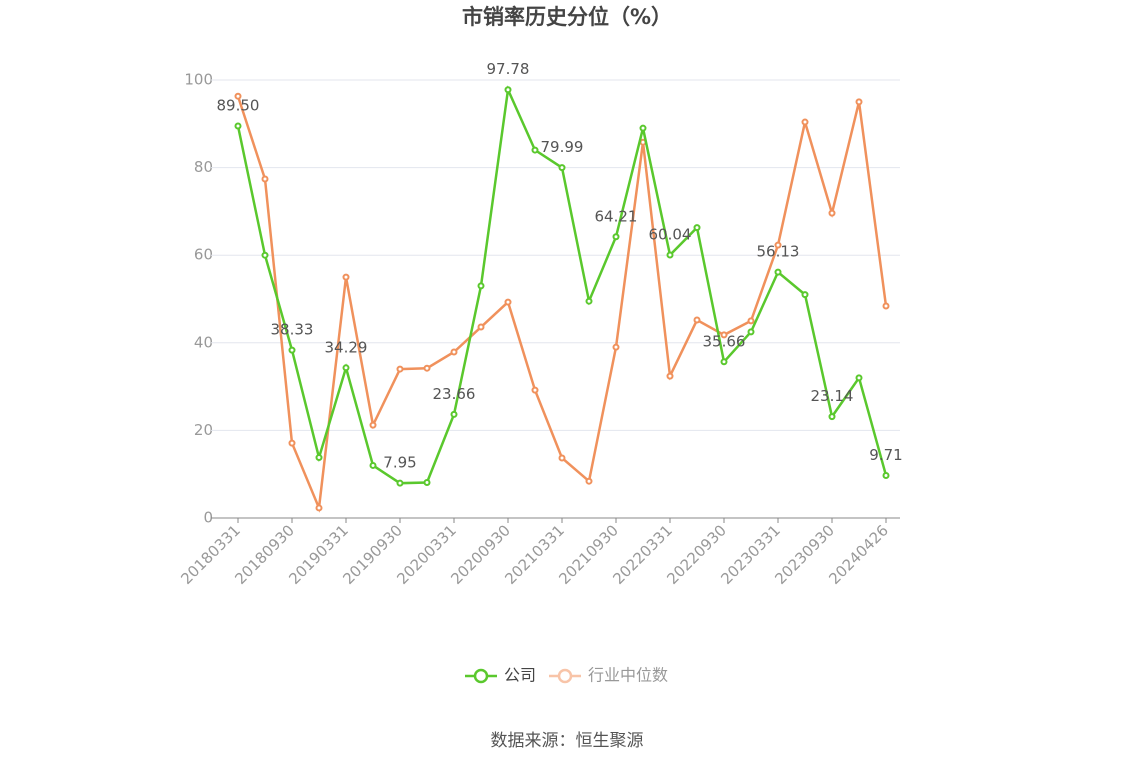 This screenshot has height=766, width=1134. What do you see at coordinates (858, 554) in the screenshot?
I see `x-tick-label: 20240426` at bounding box center [858, 554].